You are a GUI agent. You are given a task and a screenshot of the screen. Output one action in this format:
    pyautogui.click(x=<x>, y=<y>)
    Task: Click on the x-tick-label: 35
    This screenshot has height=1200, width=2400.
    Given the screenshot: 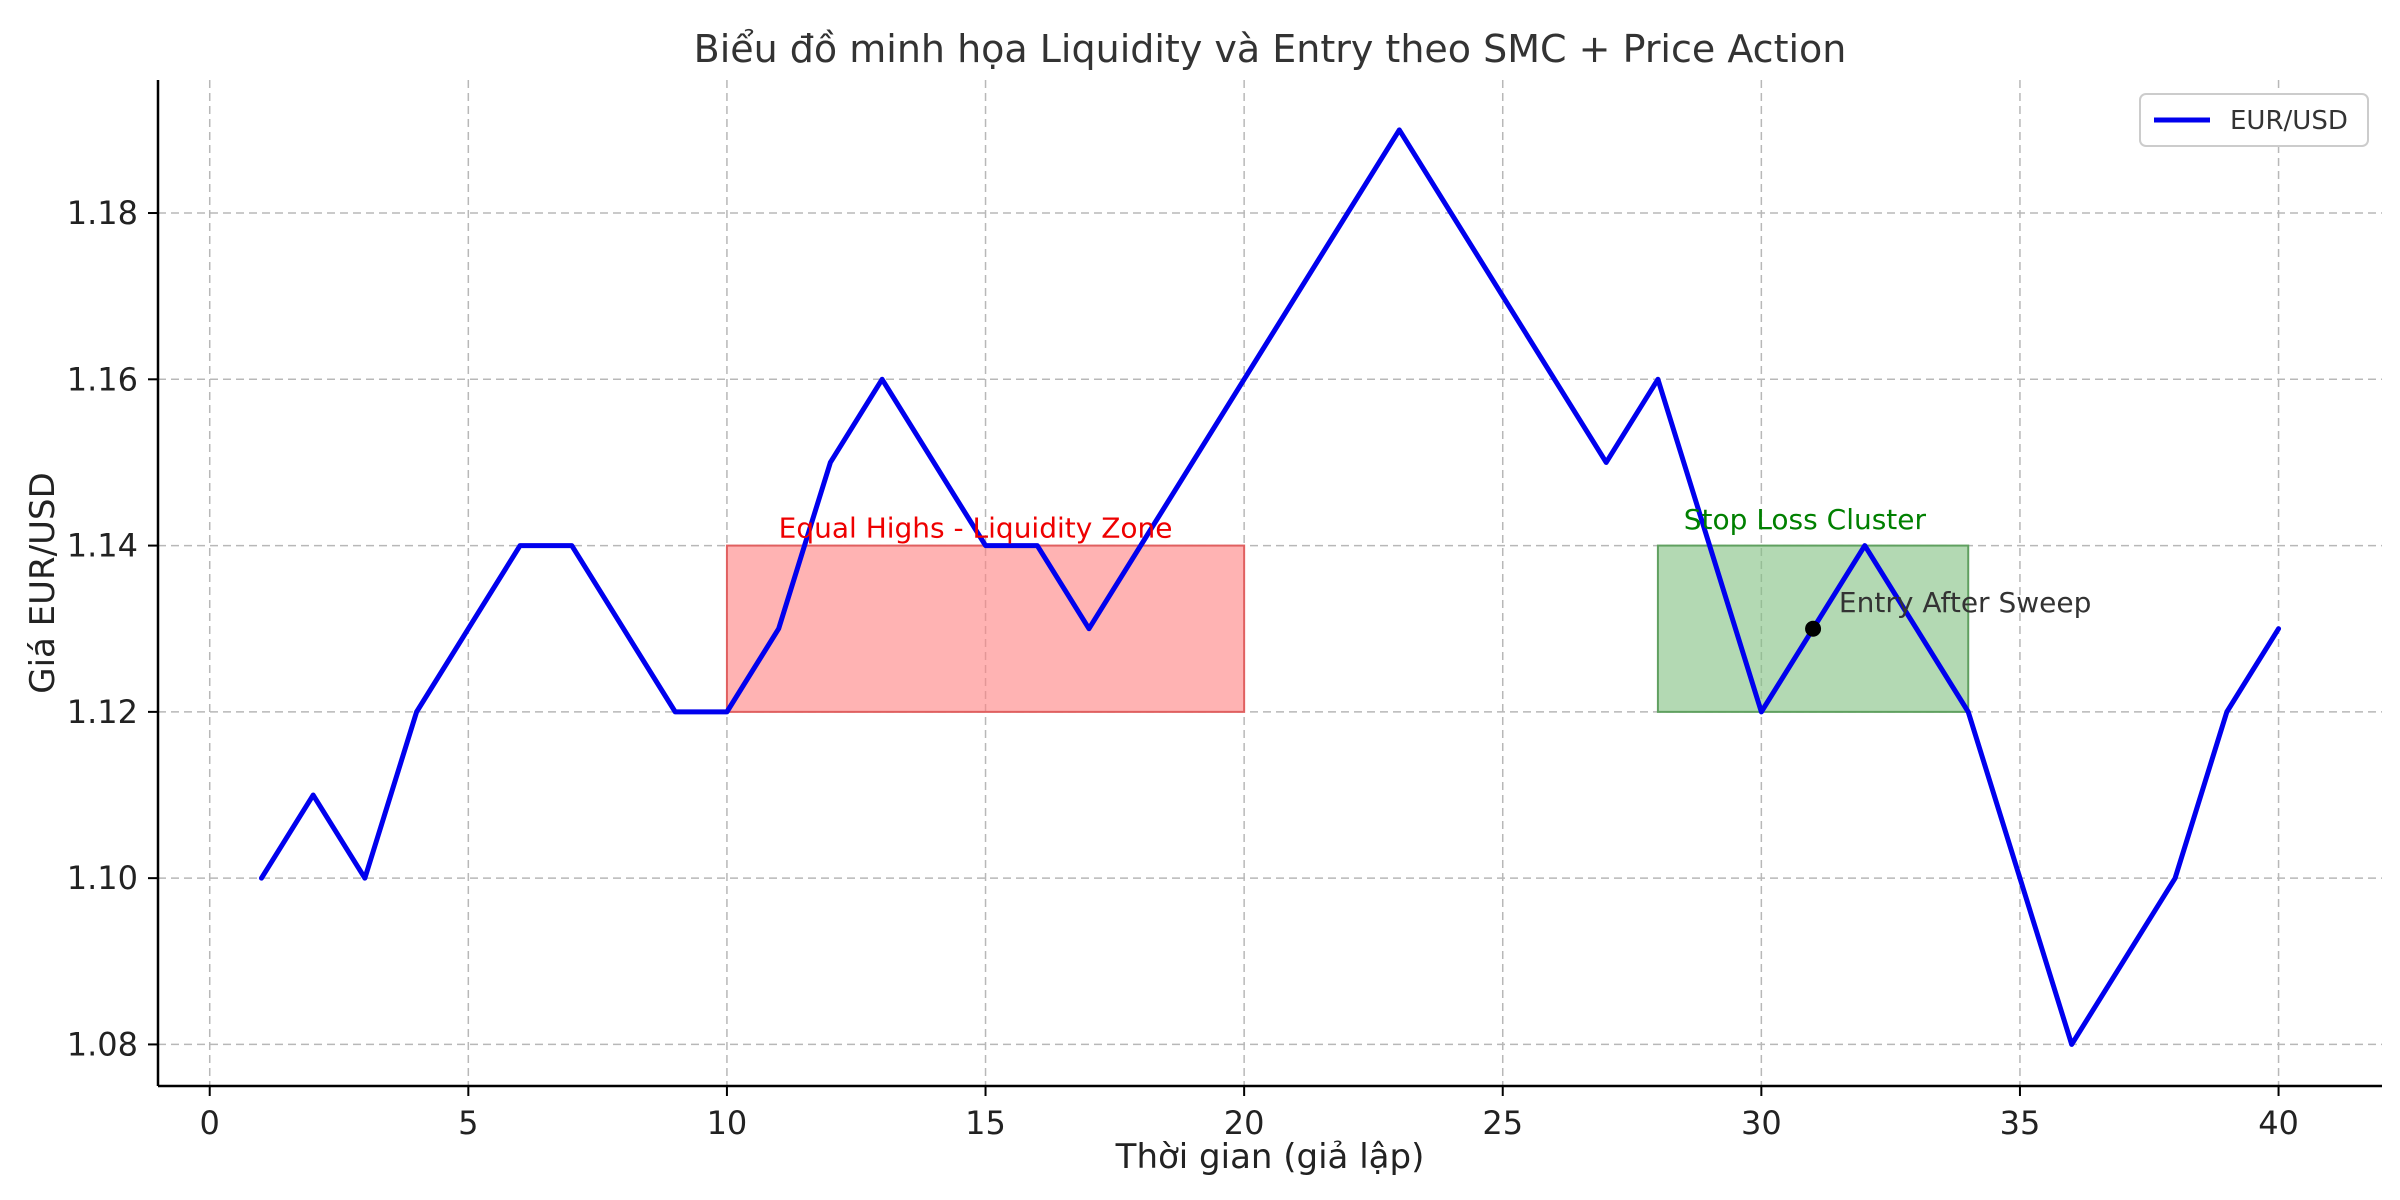 What is the action you would take?
    pyautogui.click(x=2020, y=1123)
    